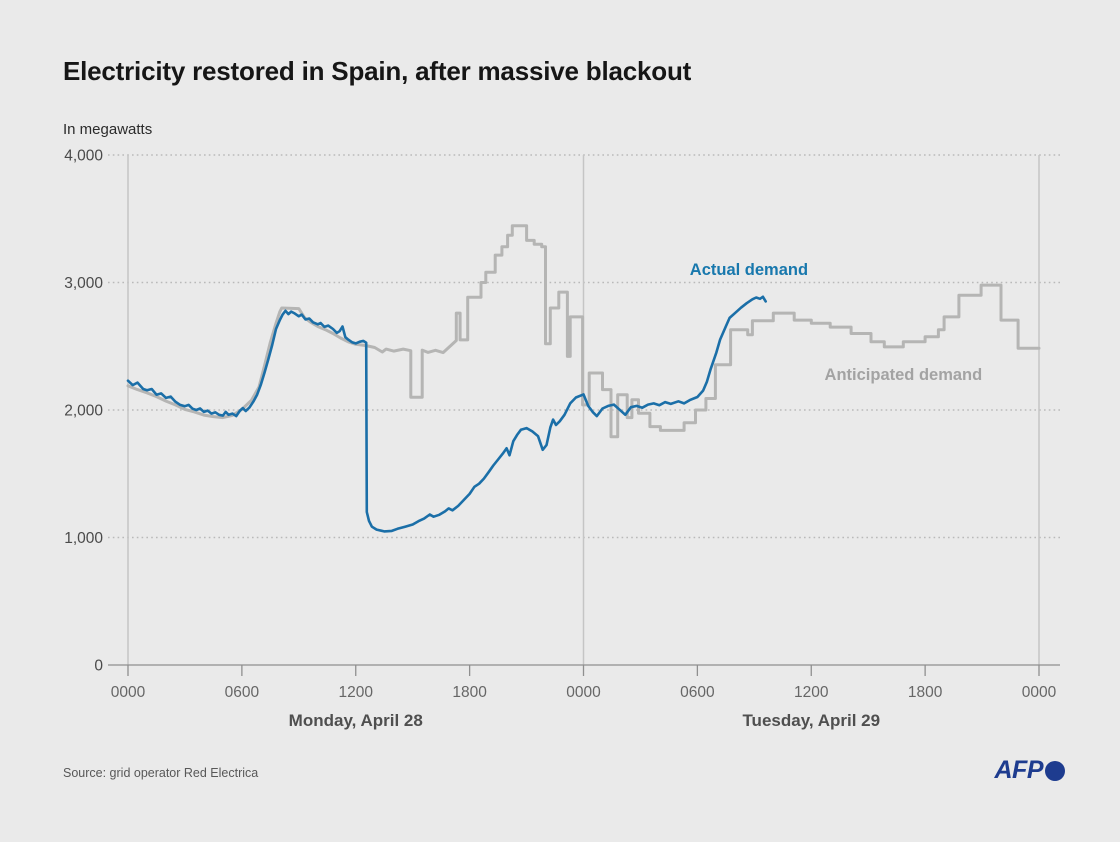  What do you see at coordinates (98, 666) in the screenshot?
I see `y-tick-label: 0` at bounding box center [98, 666].